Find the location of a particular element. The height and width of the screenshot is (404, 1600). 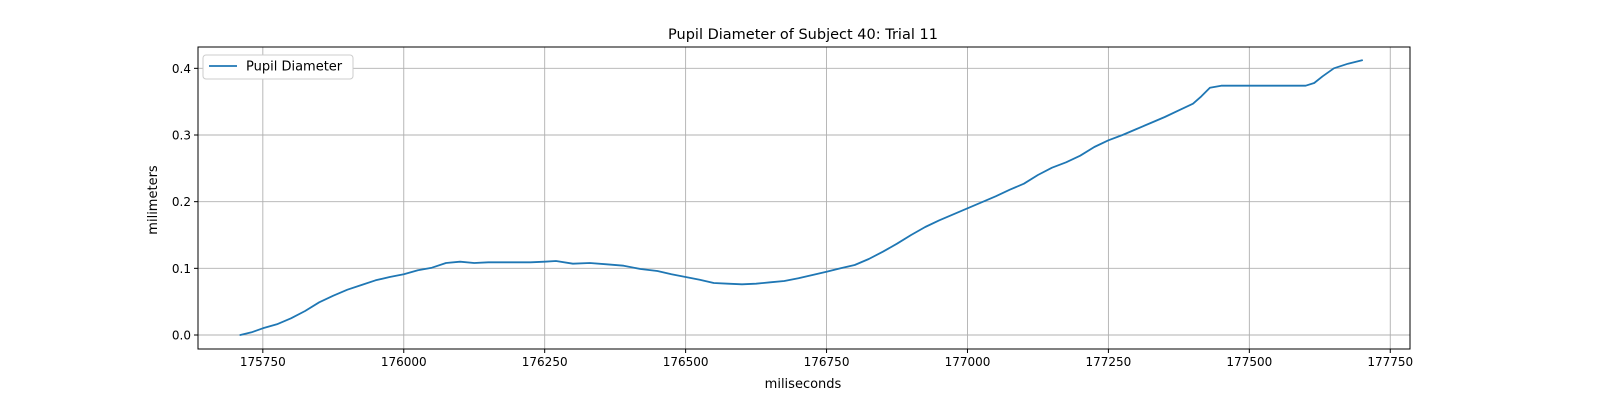

x-tick-label: 177000 is located at coordinates (968, 362).